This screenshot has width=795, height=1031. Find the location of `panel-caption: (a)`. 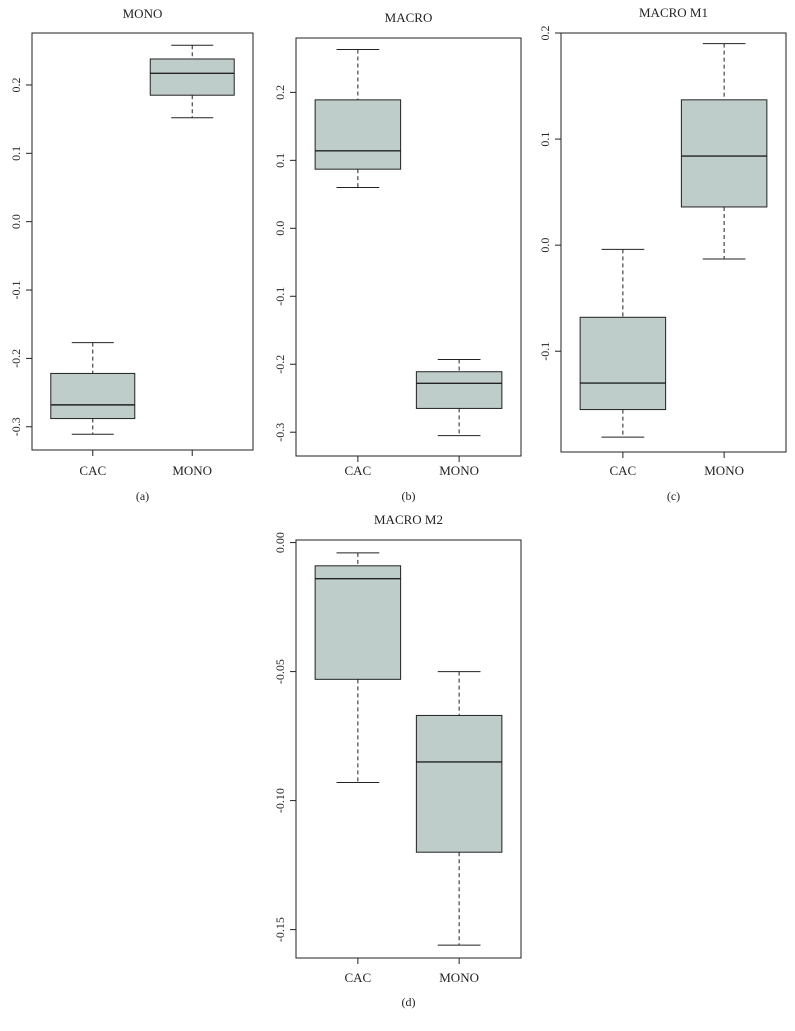

panel-caption: (a) is located at coordinates (142, 496).